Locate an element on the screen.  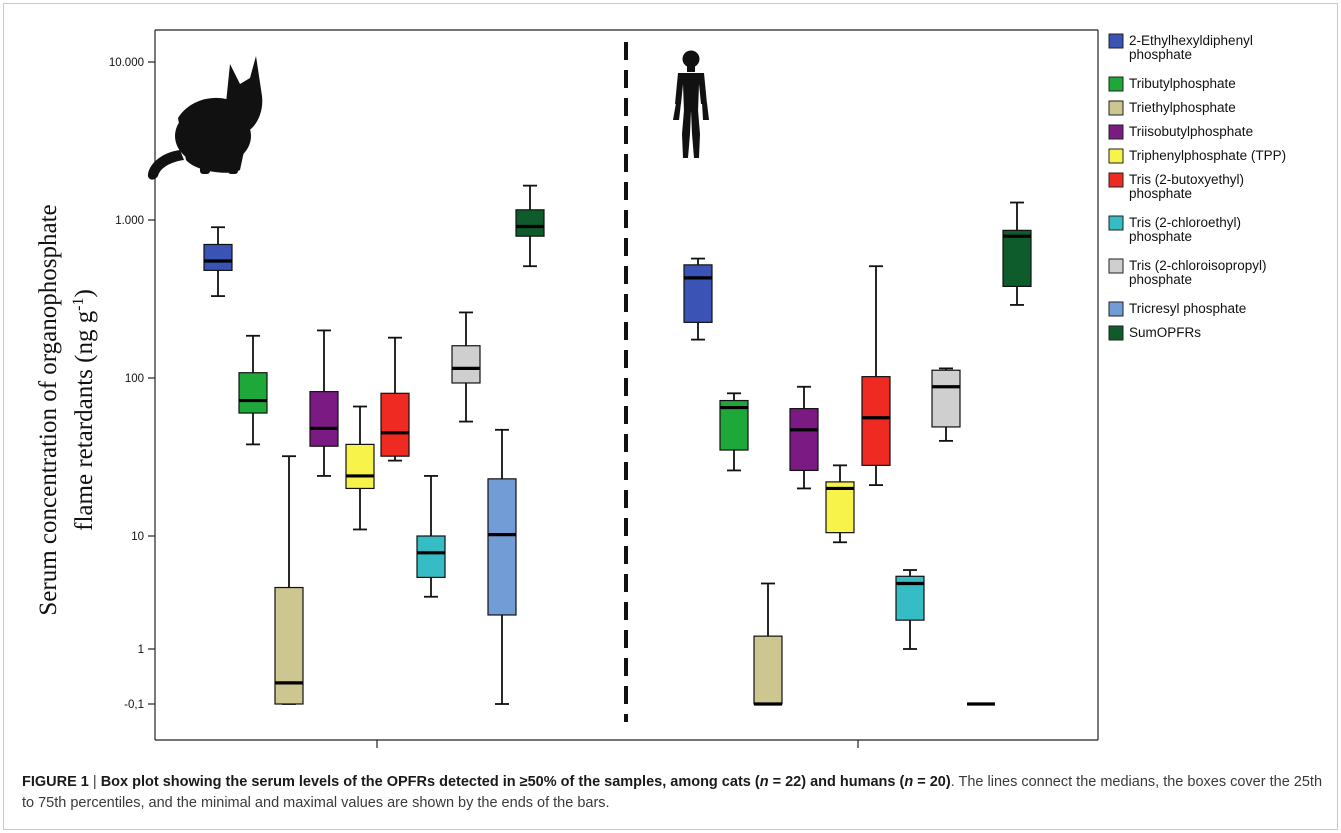
legend-label: Triethylphosphate is located at coordinates (1182, 107).